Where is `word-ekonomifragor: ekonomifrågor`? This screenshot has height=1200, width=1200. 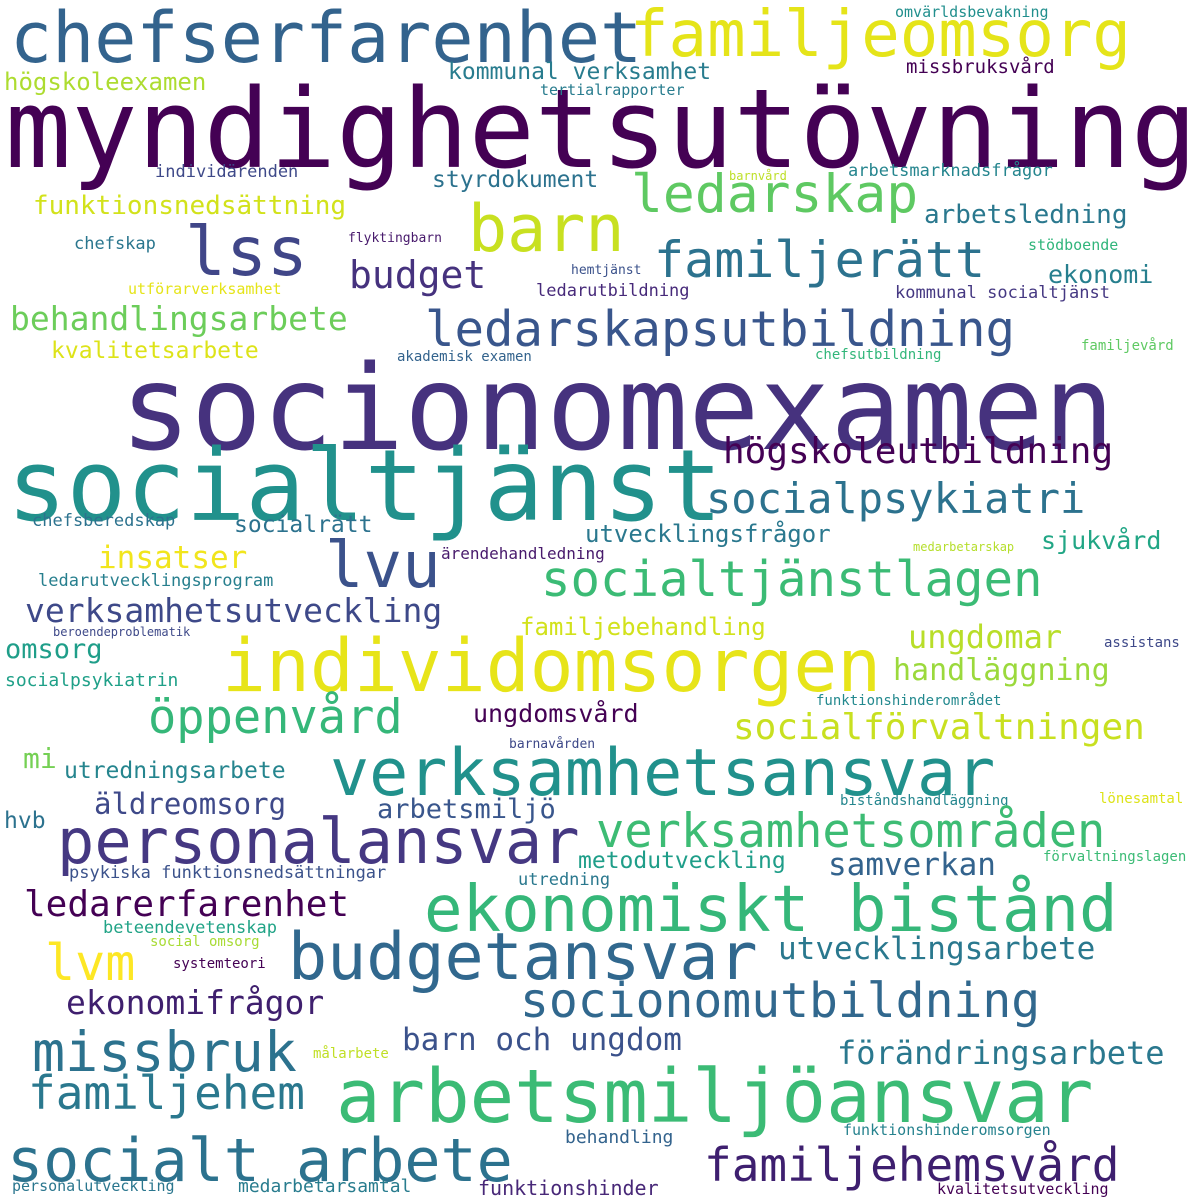 word-ekonomifragor: ekonomifrågor is located at coordinates (195, 1002).